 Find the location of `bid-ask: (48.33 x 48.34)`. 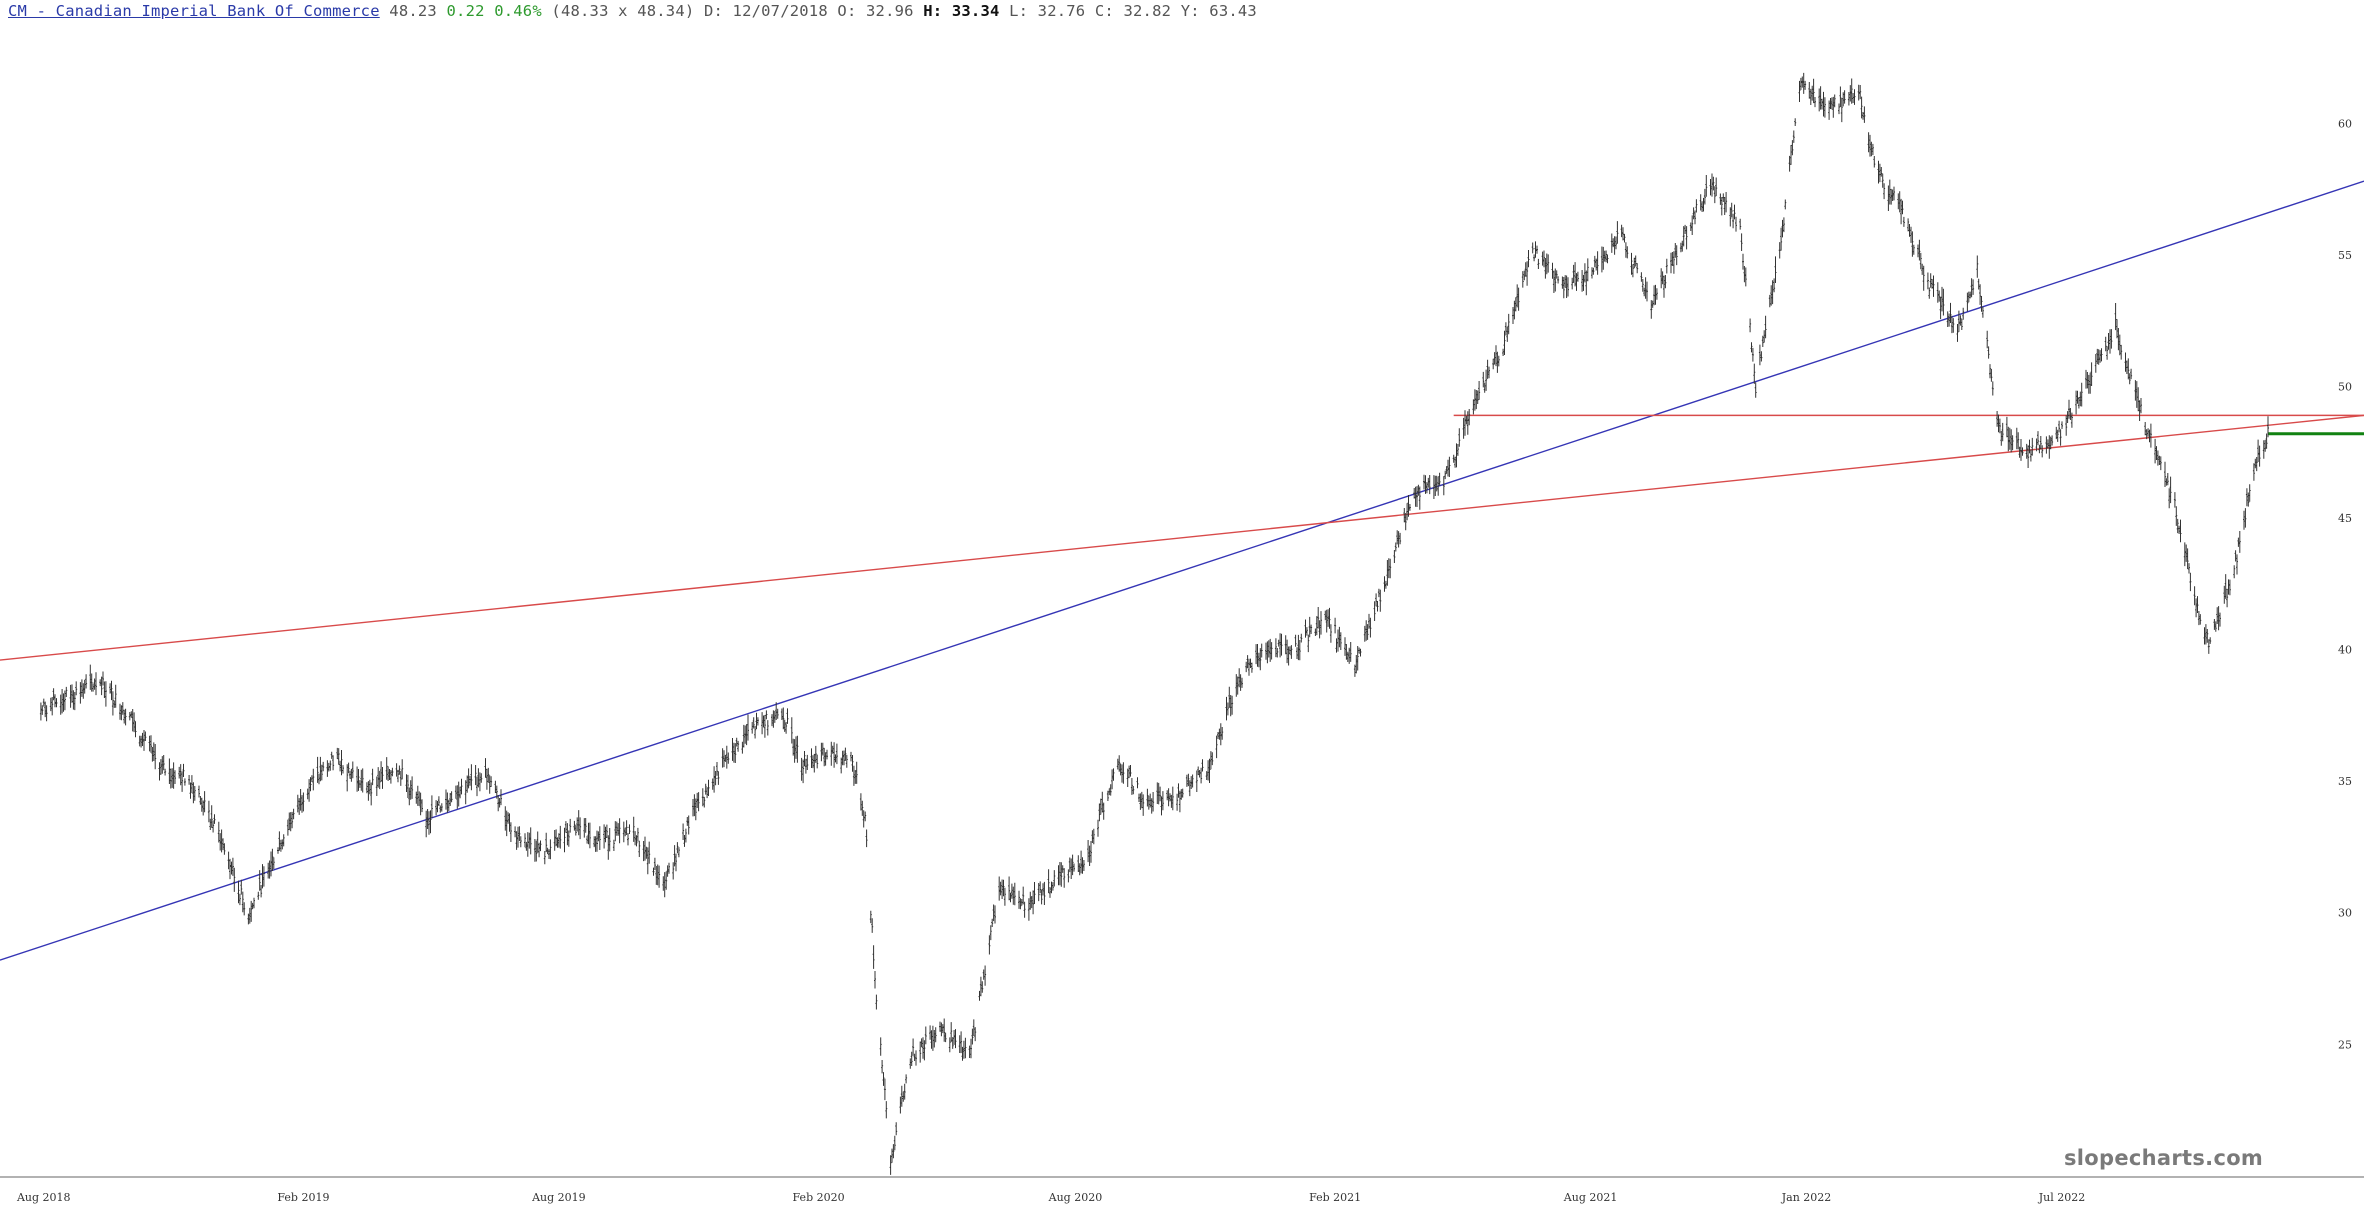

bid-ask: (48.33 x 48.34) is located at coordinates (623, 11).